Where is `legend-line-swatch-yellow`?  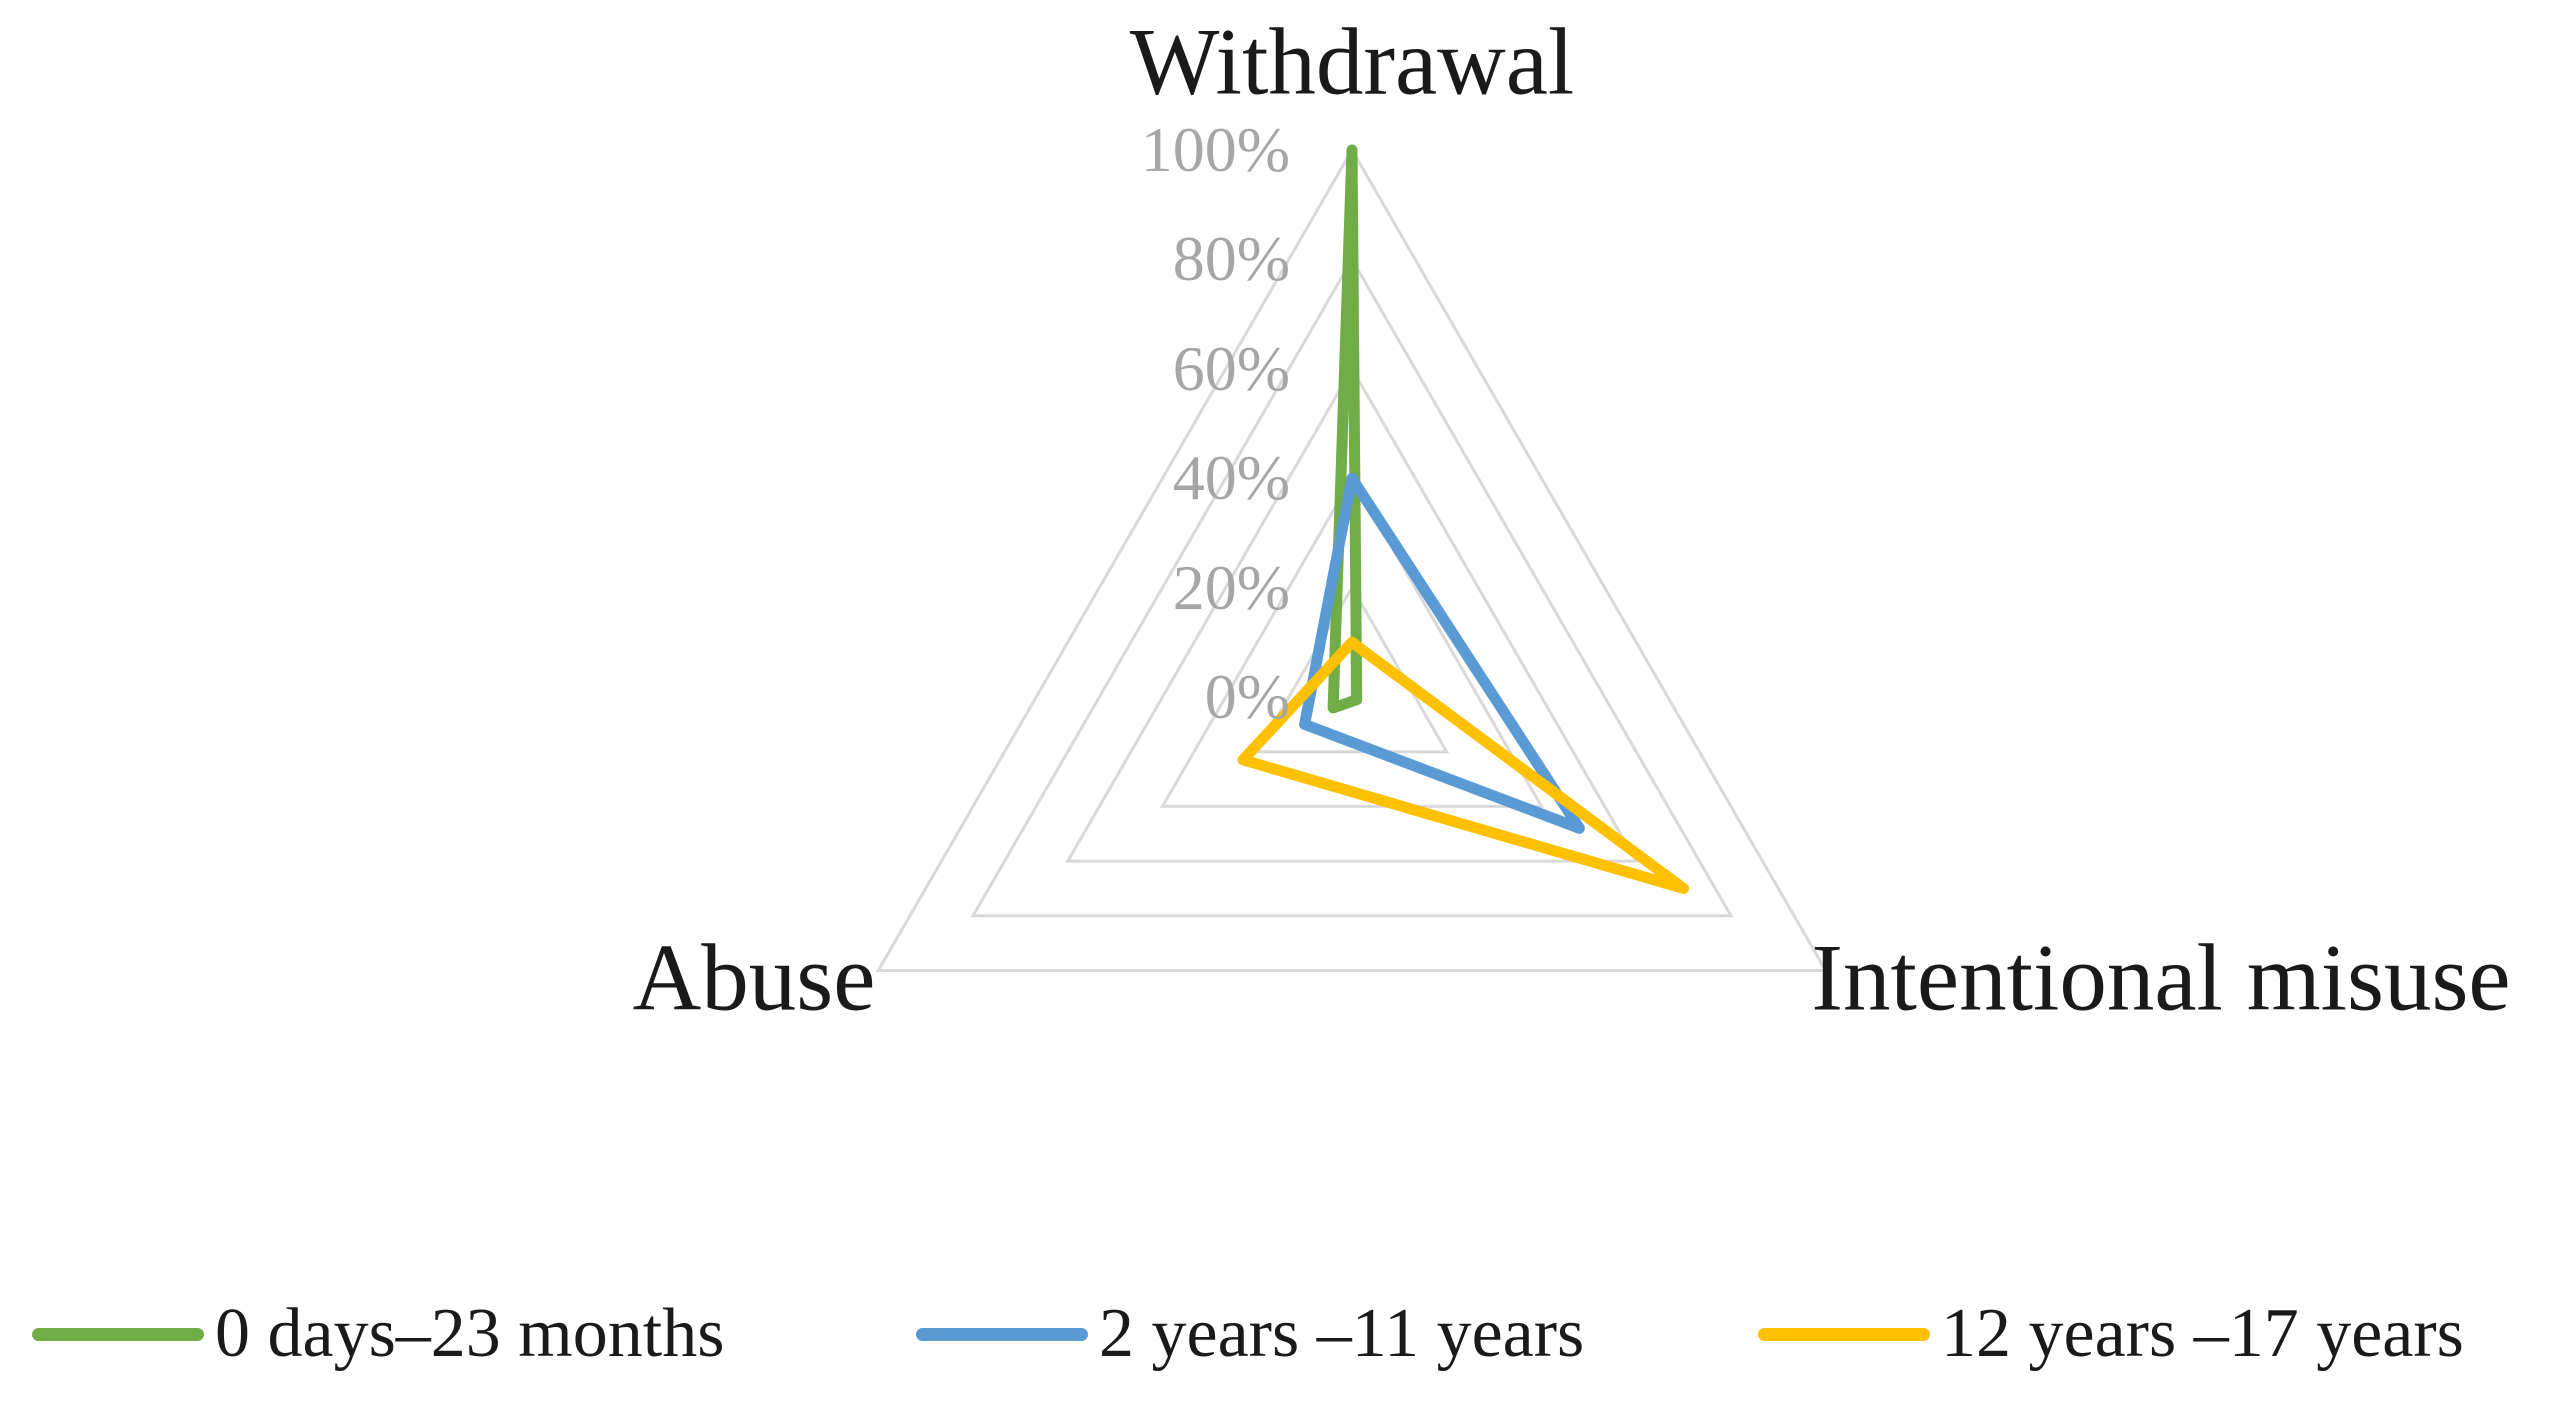 legend-line-swatch-yellow is located at coordinates (1844, 1334).